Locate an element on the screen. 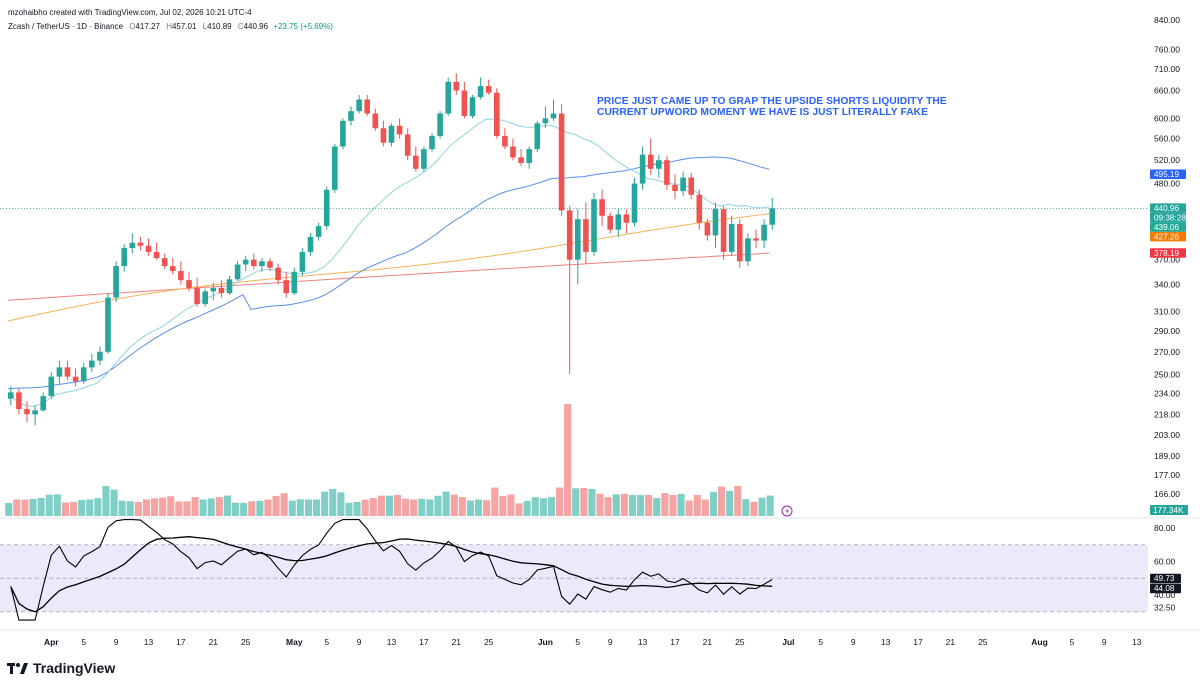  time-tick-label: 25 is located at coordinates (489, 642).